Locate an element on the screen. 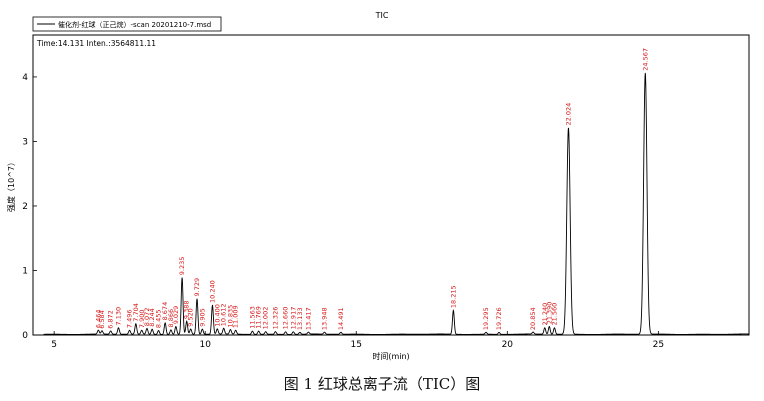 This screenshot has height=401, width=764. time-intensity-readout: Time:14.131 Inten.:3564811.11 is located at coordinates (96, 43).